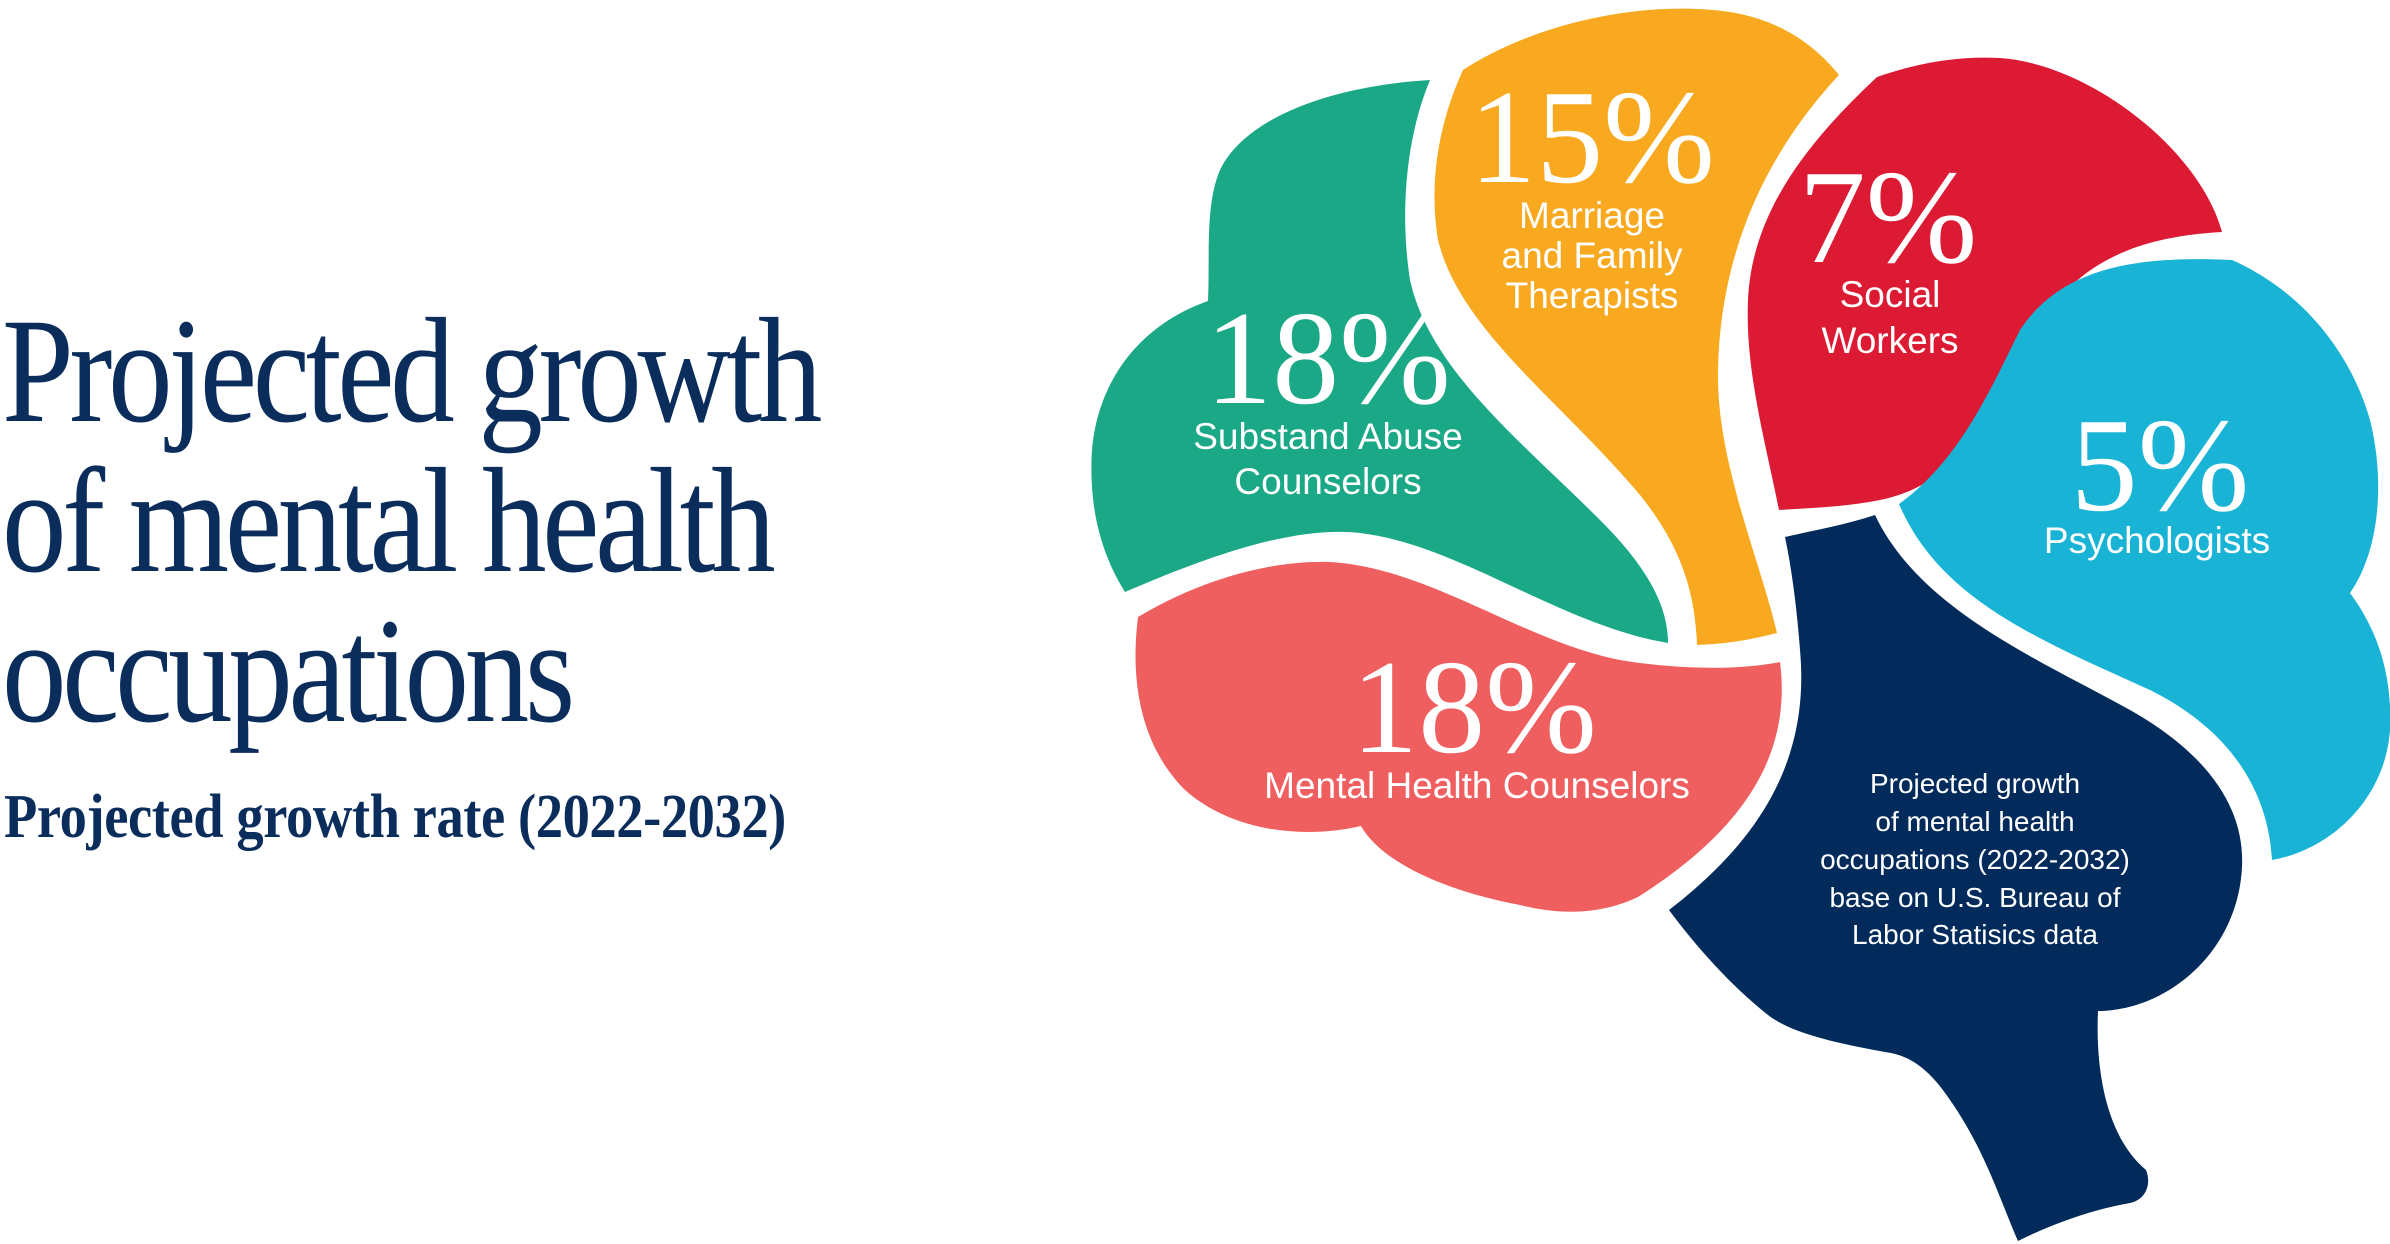 The height and width of the screenshot is (1244, 2390). I want to click on marriage-label-3: Therapists, so click(1592, 295).